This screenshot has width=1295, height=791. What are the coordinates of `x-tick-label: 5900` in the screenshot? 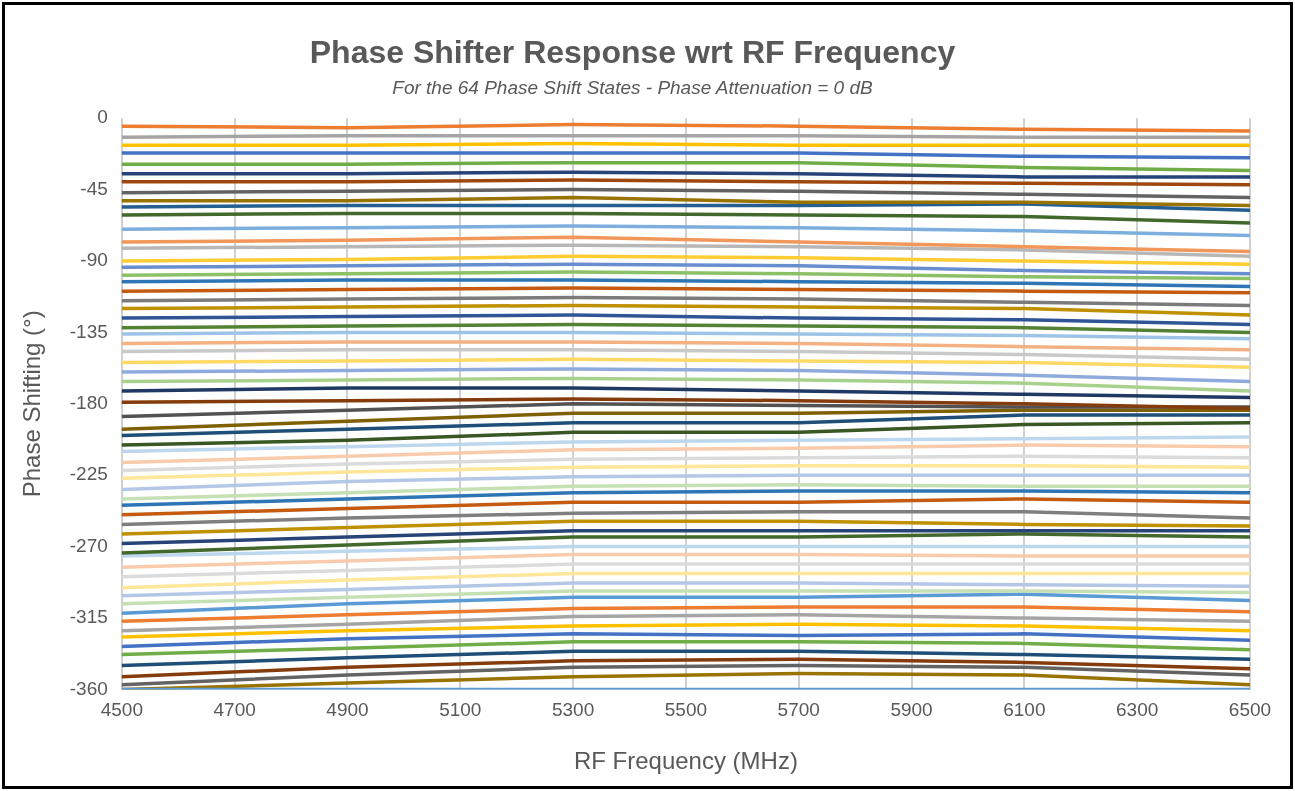 It's located at (911, 710).